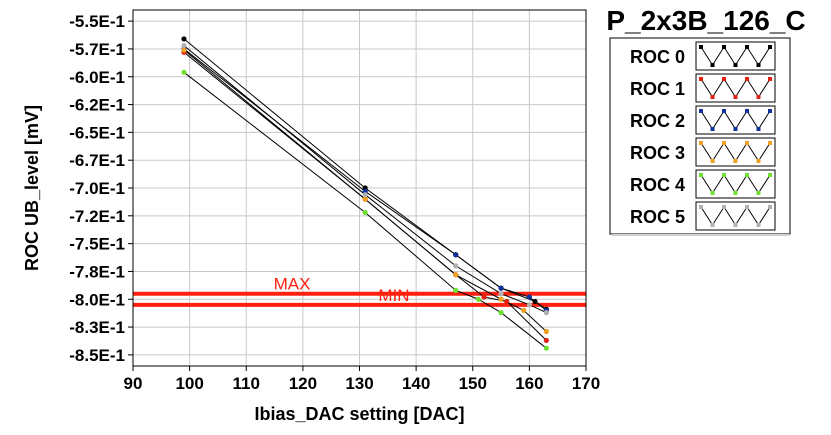  I want to click on y-tick-label: -5.7E-1, so click(97, 49).